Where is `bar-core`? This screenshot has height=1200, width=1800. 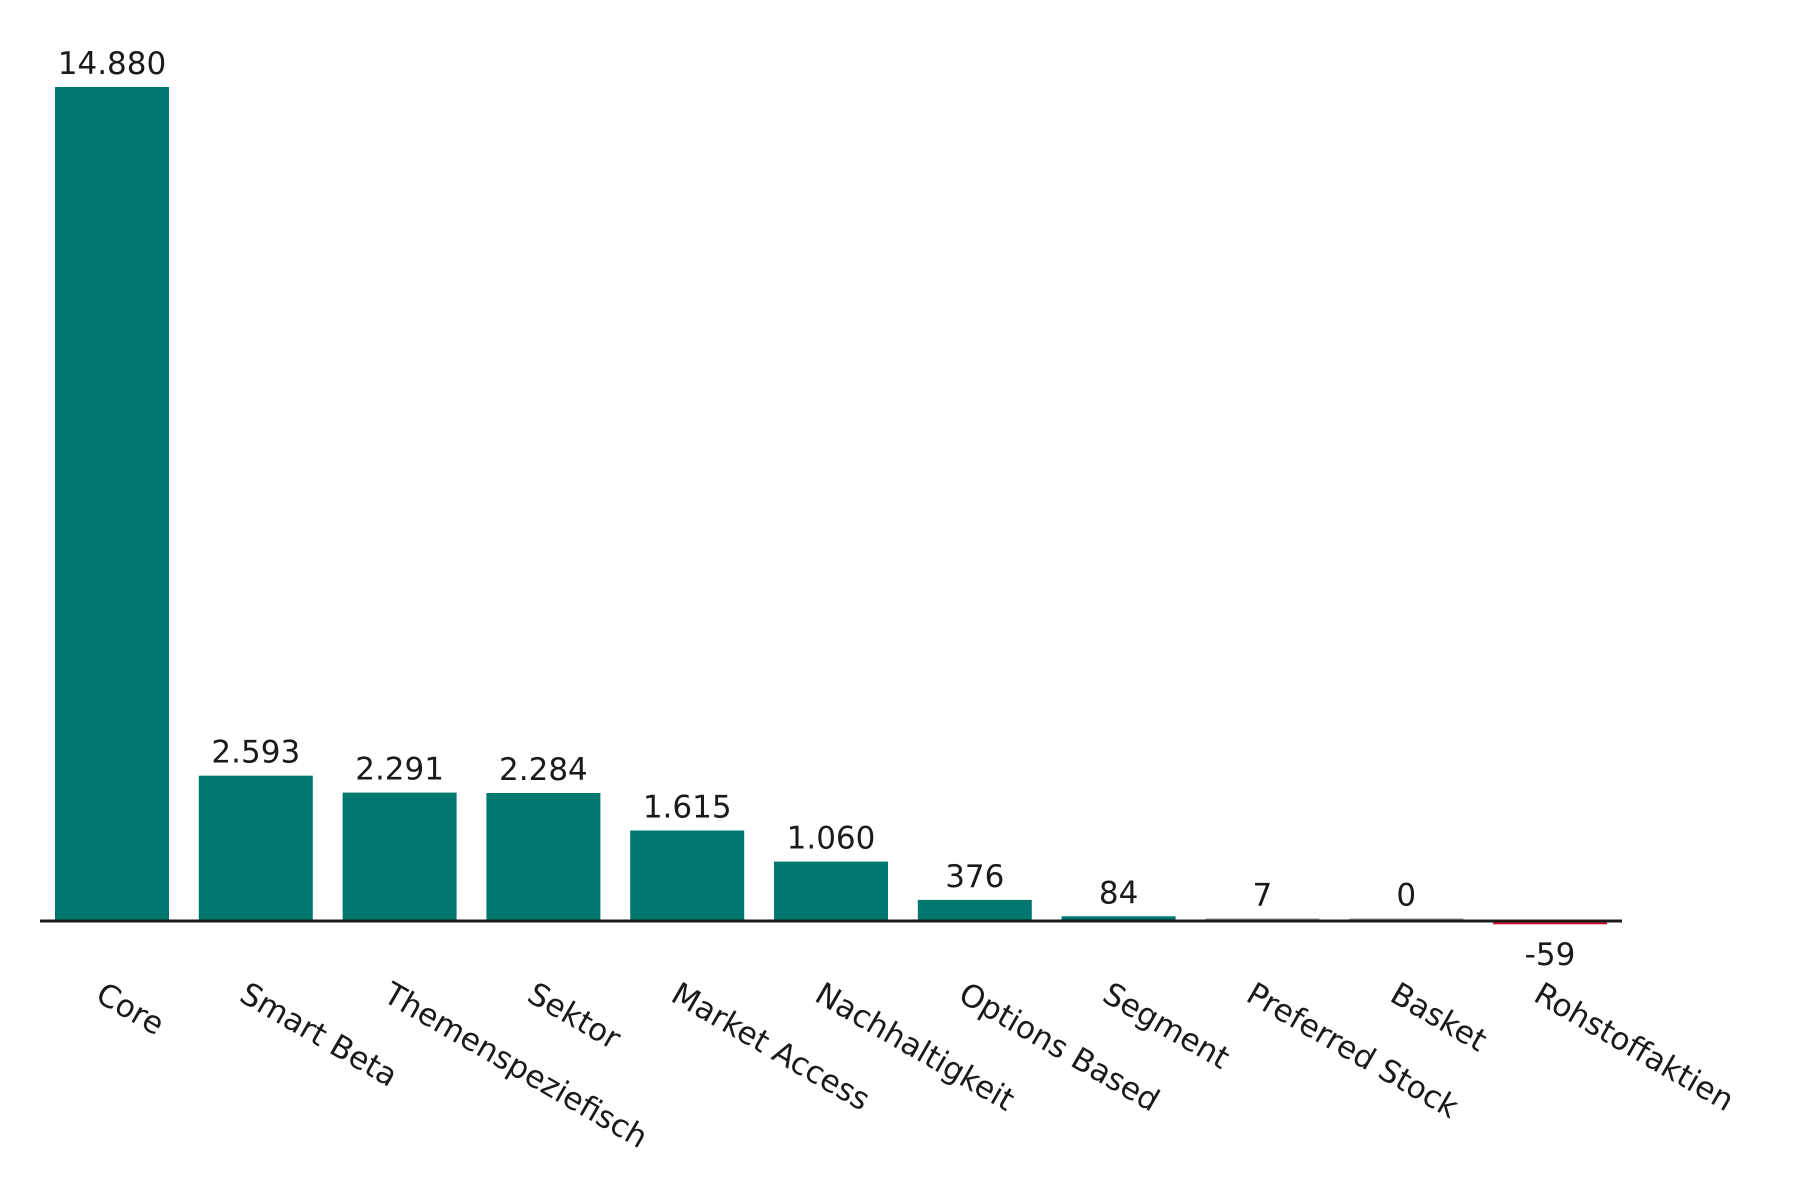 bar-core is located at coordinates (112, 504).